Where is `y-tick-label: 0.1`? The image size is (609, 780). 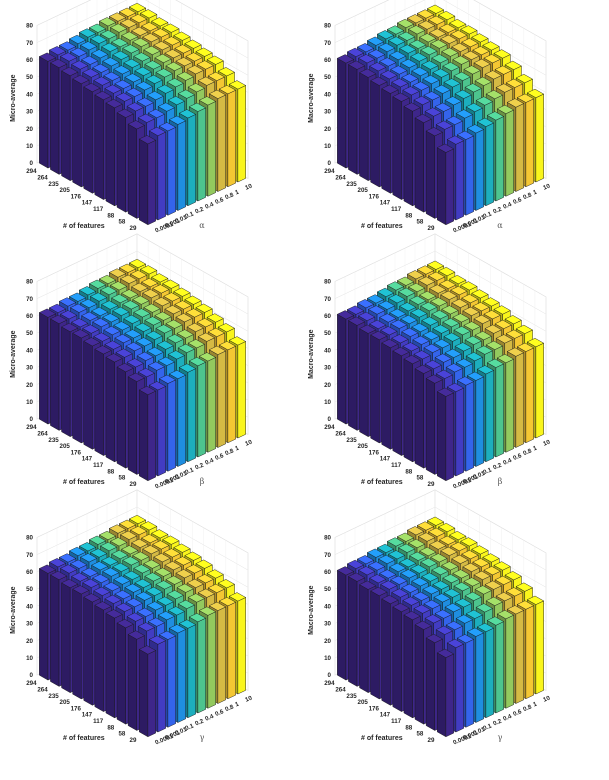
y-tick-label: 0.1 is located at coordinates (487, 215).